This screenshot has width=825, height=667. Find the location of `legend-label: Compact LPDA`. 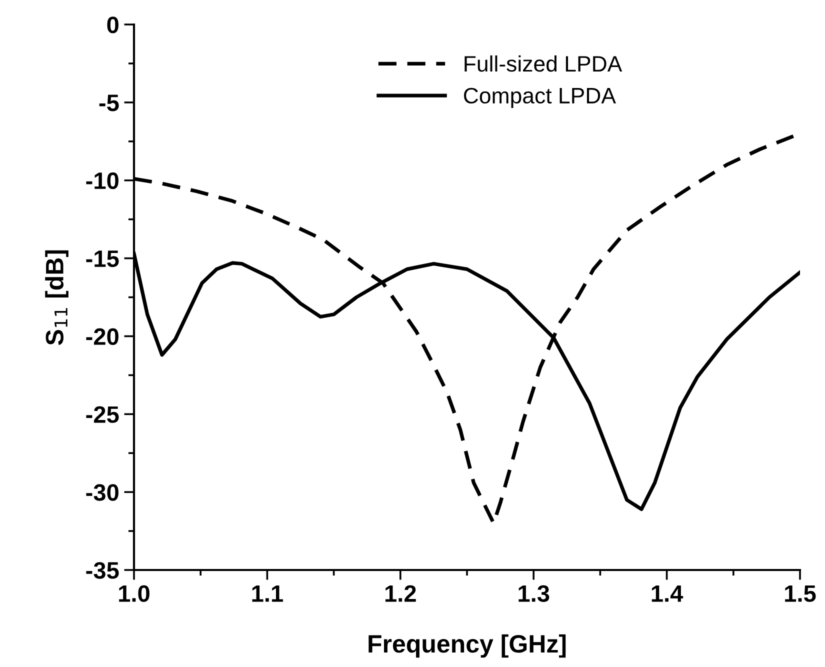

legend-label: Compact LPDA is located at coordinates (540, 98).